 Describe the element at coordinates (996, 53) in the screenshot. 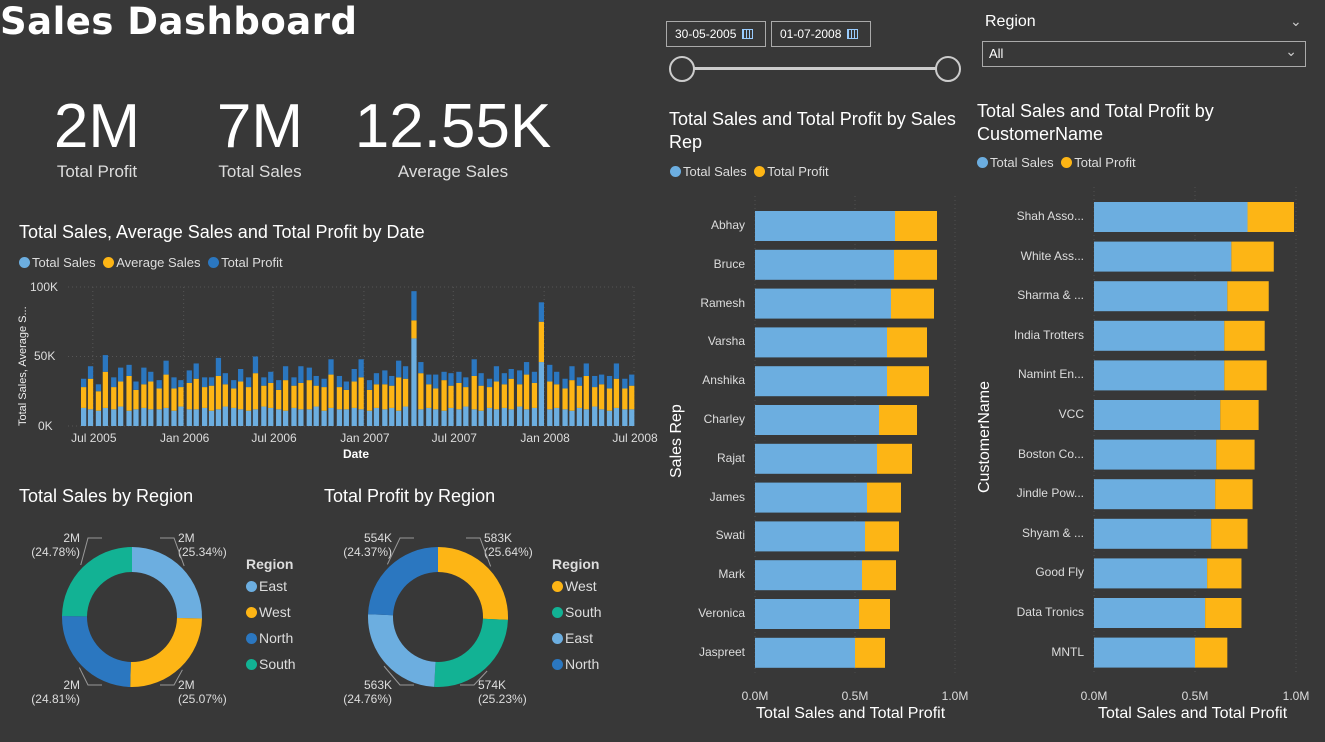

I see `region-dropdown-value: All` at that location.